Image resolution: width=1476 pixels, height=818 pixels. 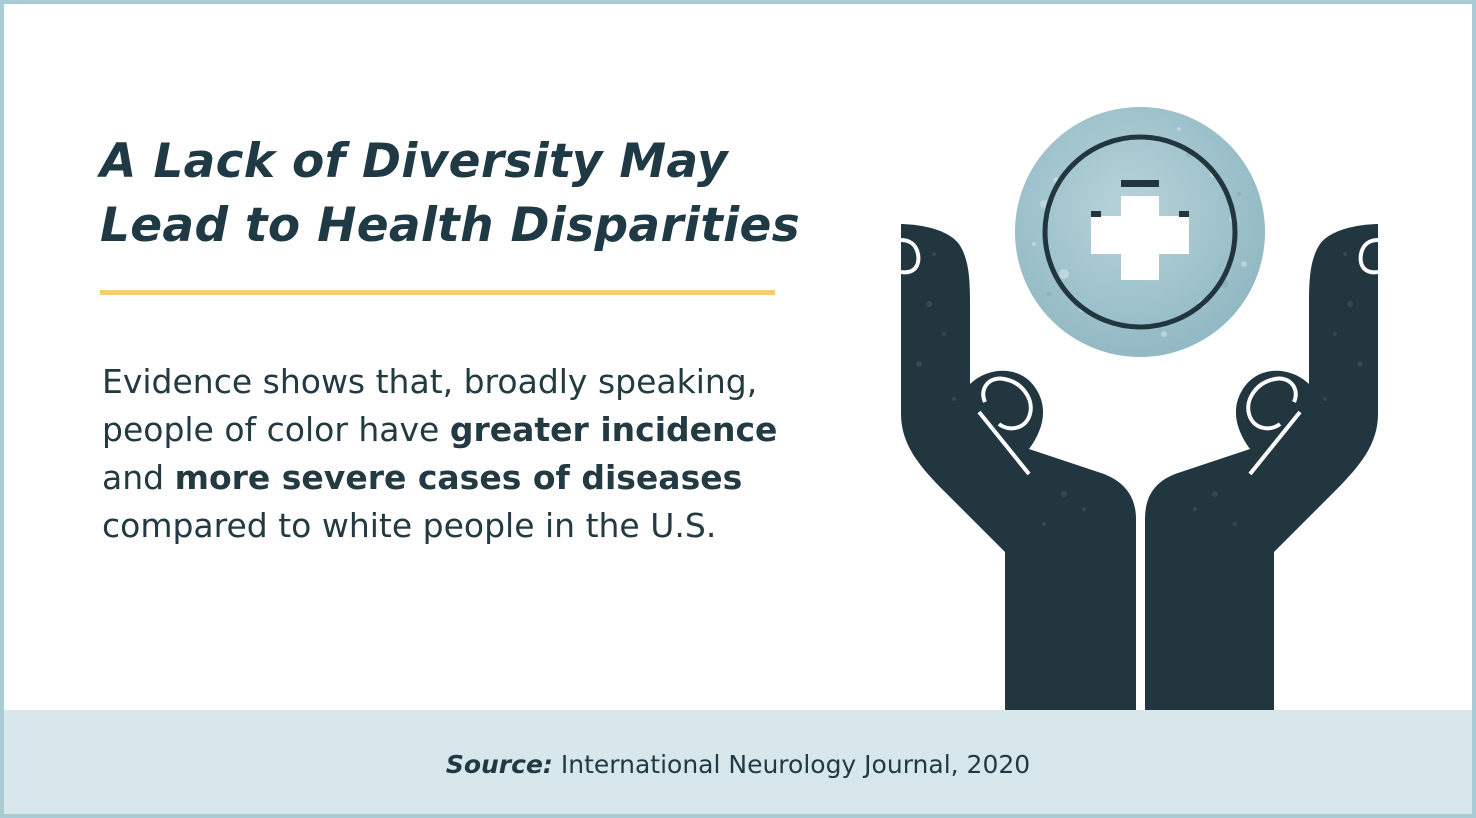 What do you see at coordinates (409, 525) in the screenshot?
I see `body-text-part-3: compared to white people in the U.S.` at bounding box center [409, 525].